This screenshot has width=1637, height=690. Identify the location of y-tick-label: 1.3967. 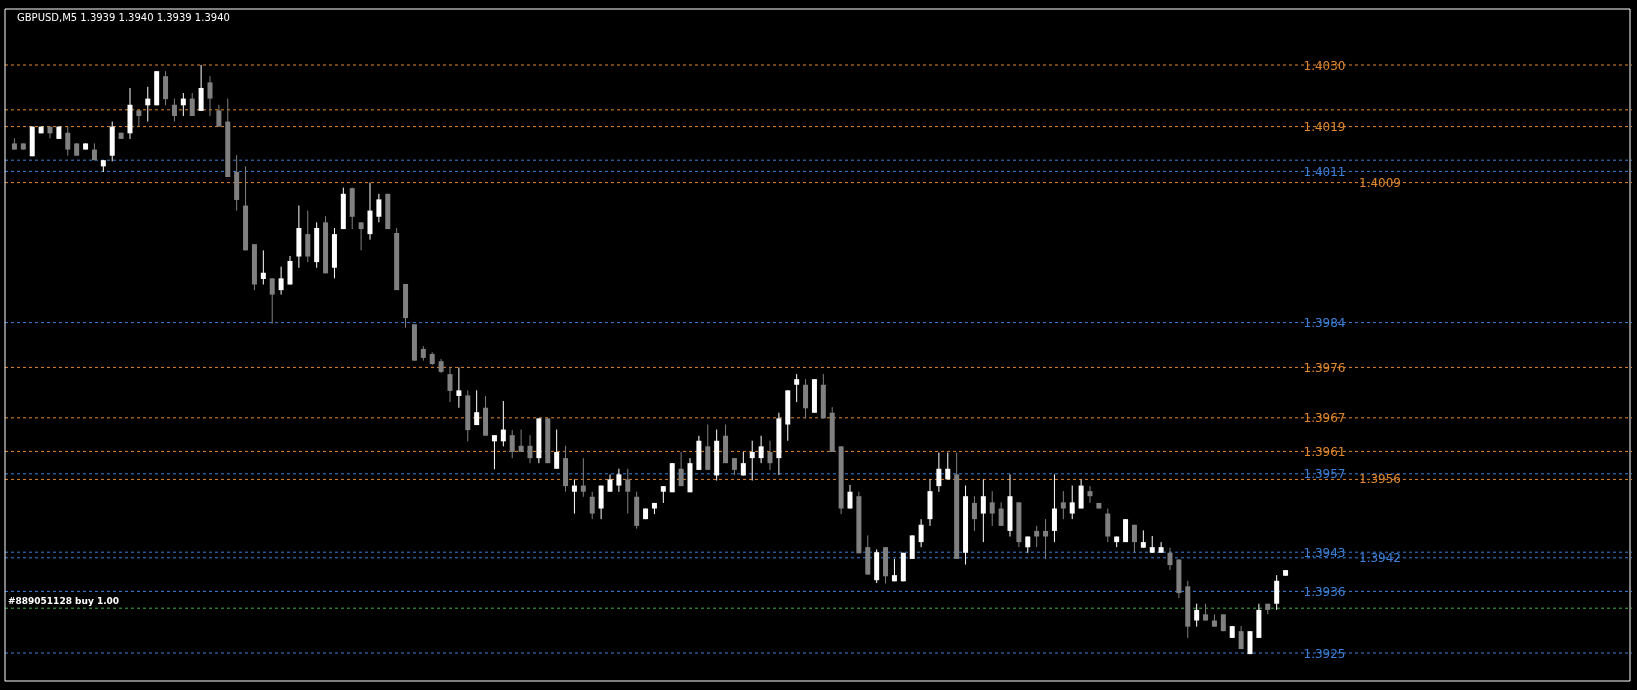
(1324, 418).